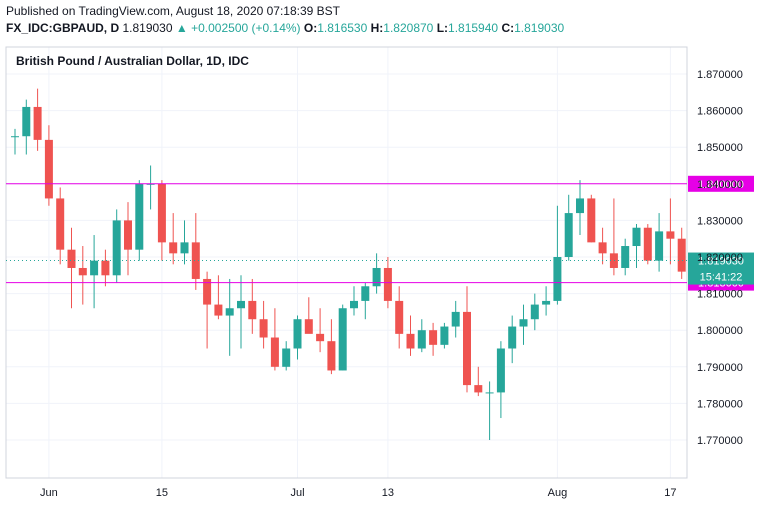 The image size is (761, 513). Describe the element at coordinates (442, 28) in the screenshot. I see `low-label: L:` at that location.